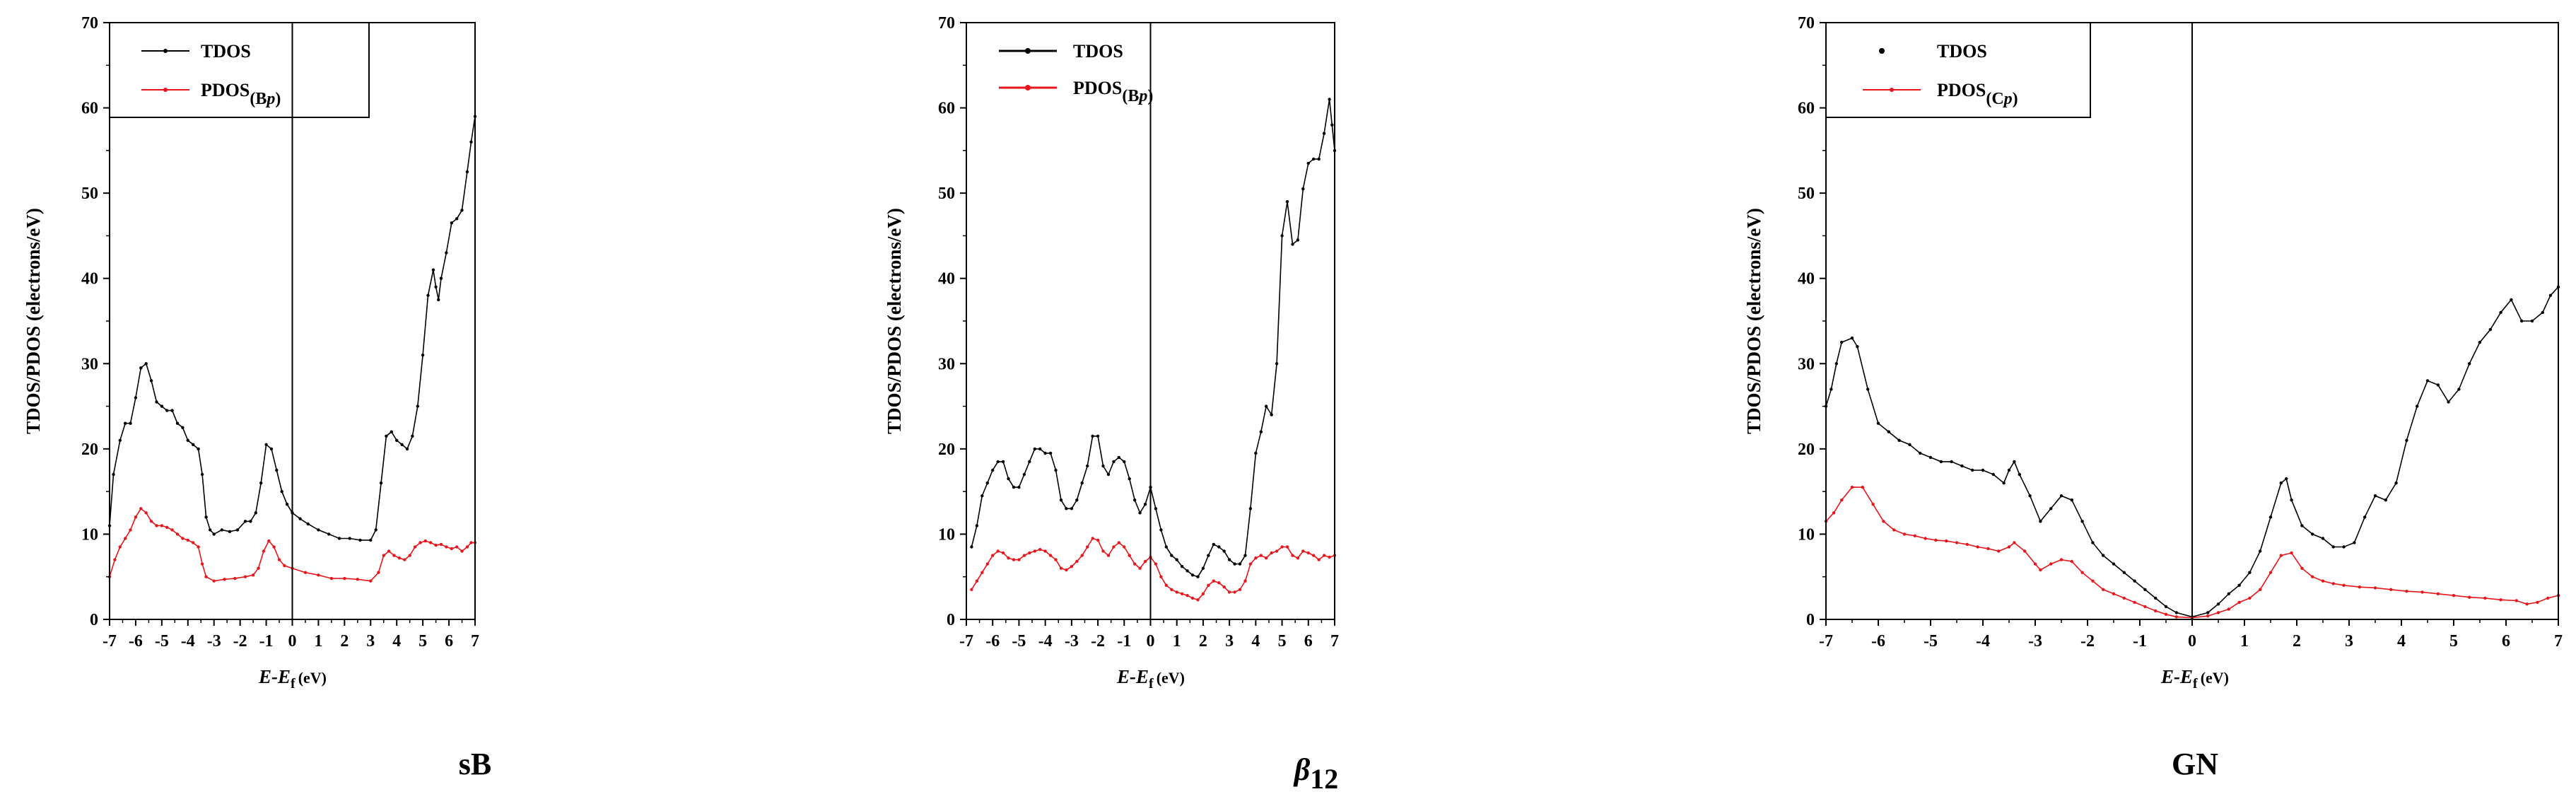  I want to click on legend-label-pdos: PDOS(Cp), so click(1977, 94).